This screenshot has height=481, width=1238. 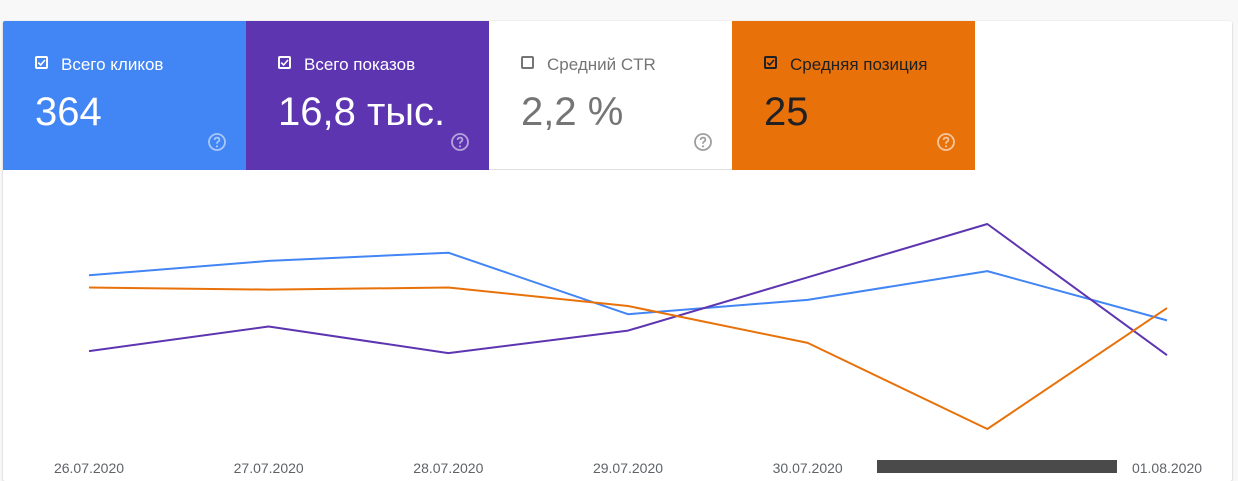 What do you see at coordinates (124, 95) in the screenshot?
I see `metric-tile-total-clicks: Всего кликов 364` at bounding box center [124, 95].